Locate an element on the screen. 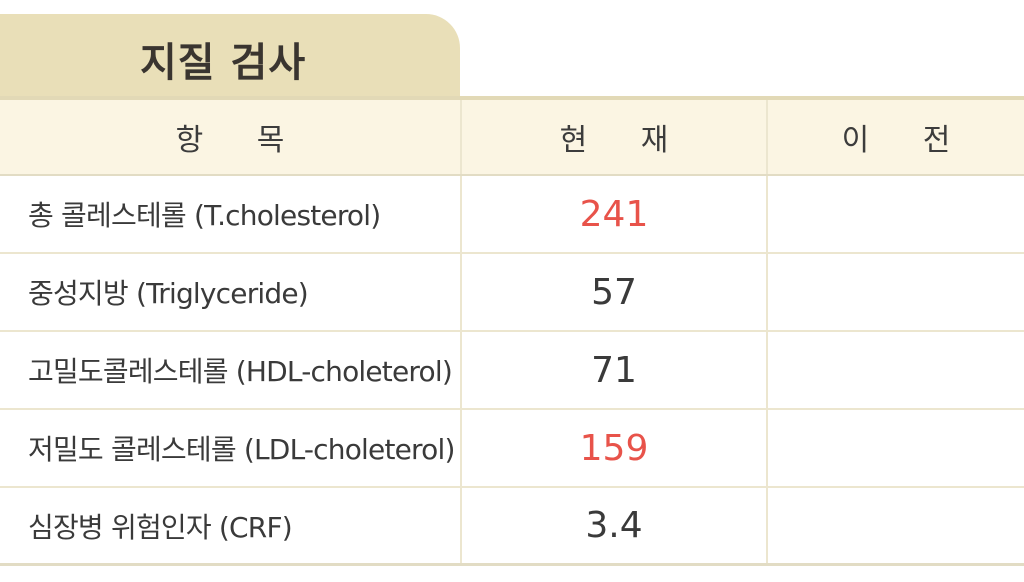 The height and width of the screenshot is (582, 1024). current-value-cell: 71 is located at coordinates (615, 370).